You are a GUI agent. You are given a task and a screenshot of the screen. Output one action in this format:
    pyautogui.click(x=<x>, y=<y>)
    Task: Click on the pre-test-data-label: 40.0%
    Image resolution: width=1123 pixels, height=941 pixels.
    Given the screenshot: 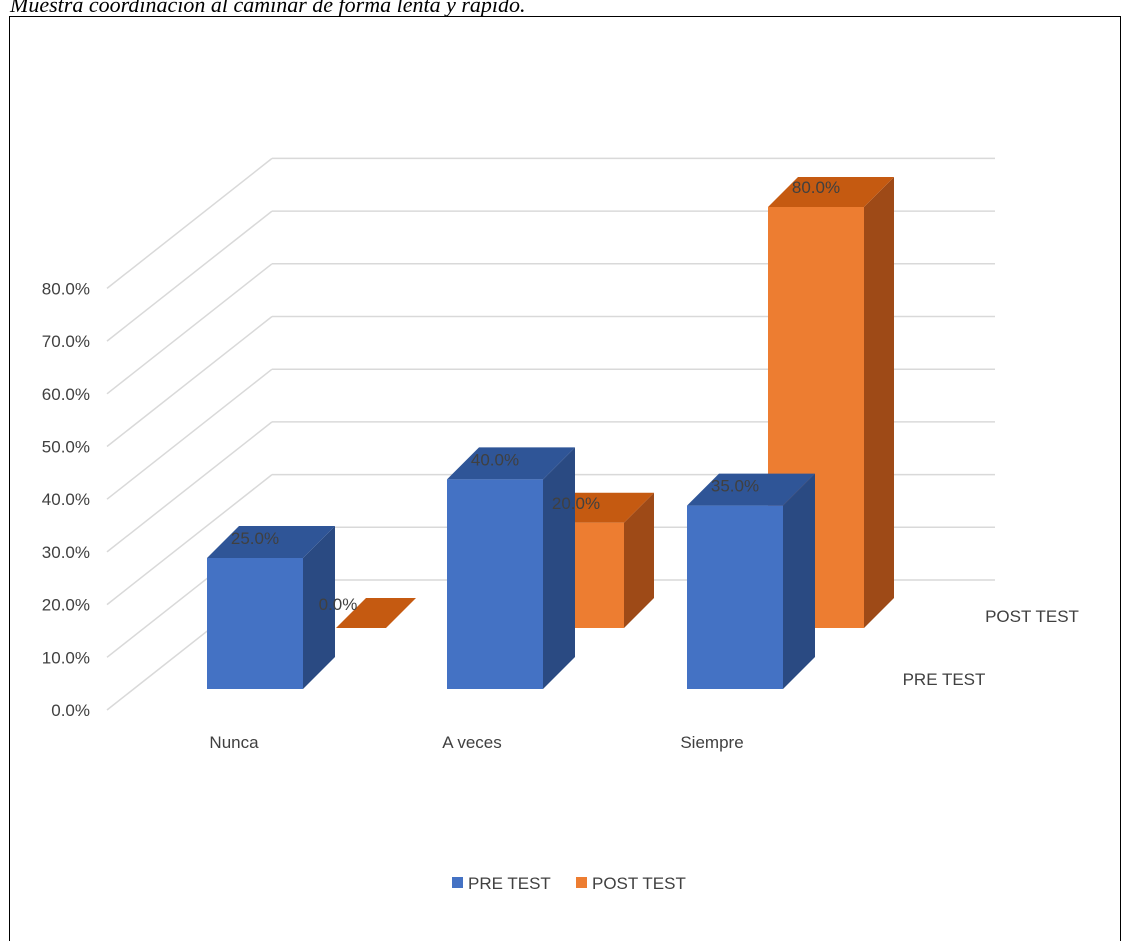 What is the action you would take?
    pyautogui.click(x=495, y=459)
    